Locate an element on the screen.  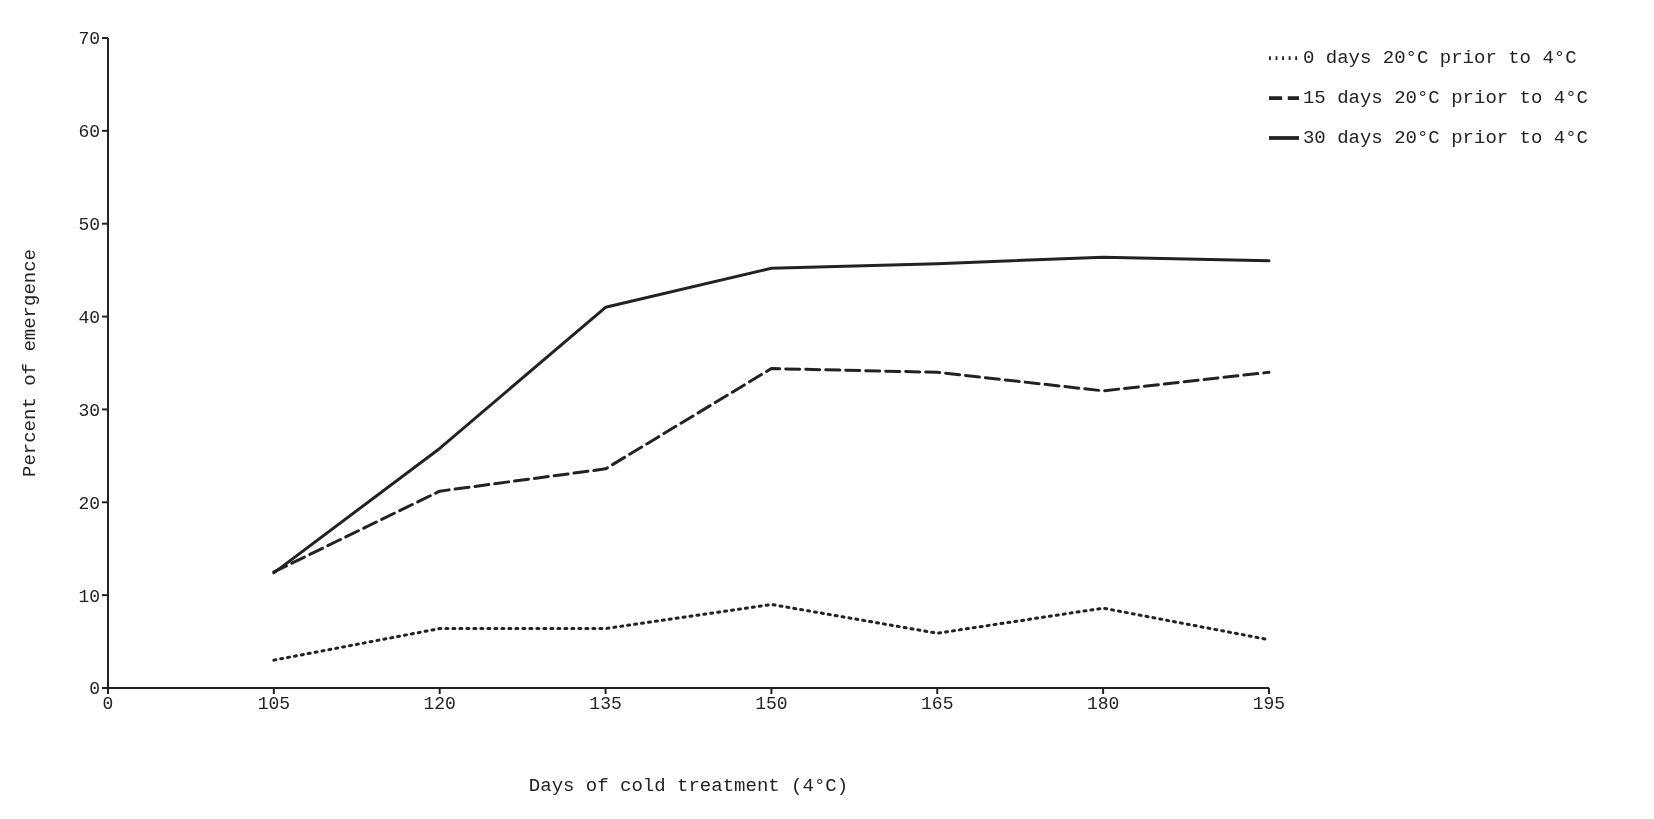
x-tick-label: 105 is located at coordinates (274, 703).